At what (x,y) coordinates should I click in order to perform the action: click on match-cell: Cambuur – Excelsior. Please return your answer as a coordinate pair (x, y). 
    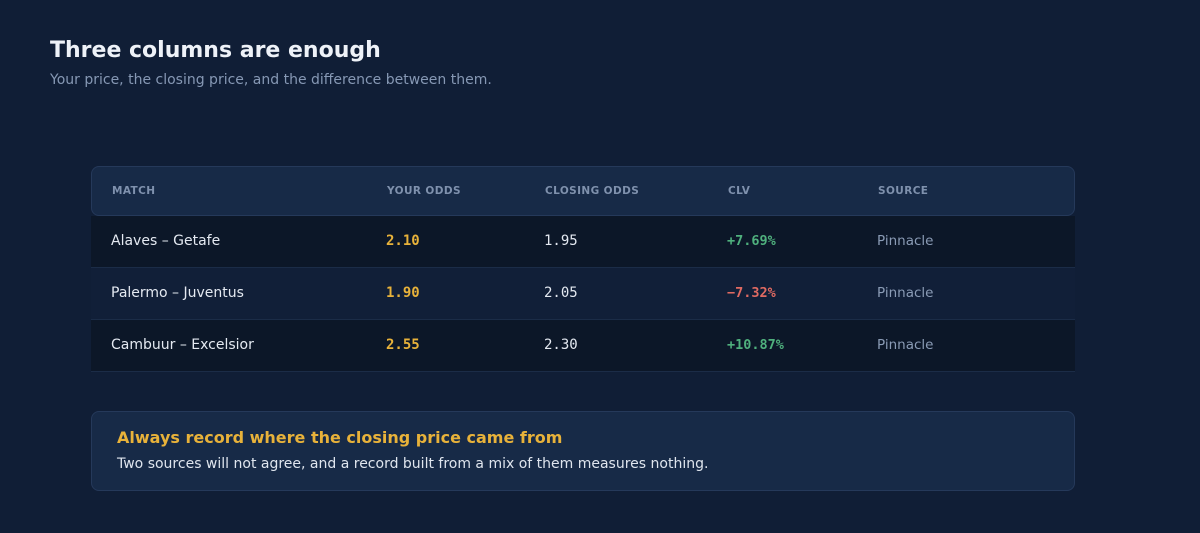
    Looking at the image, I should click on (182, 345).